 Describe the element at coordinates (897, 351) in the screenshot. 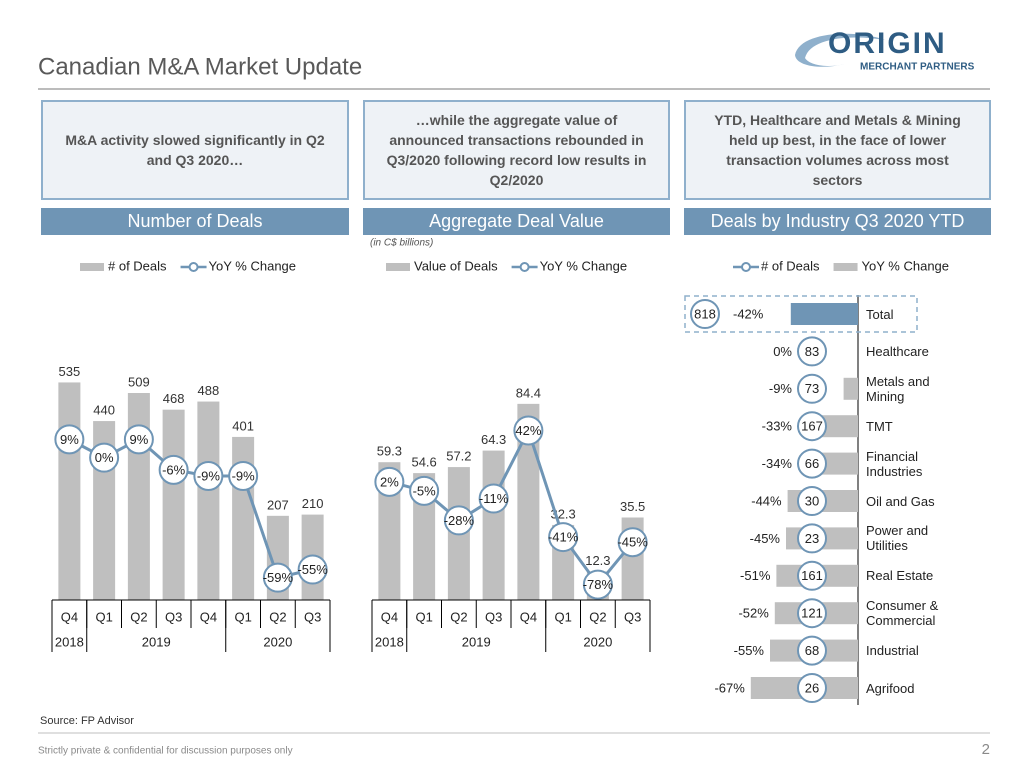

I see `category-label: Healthcare` at that location.